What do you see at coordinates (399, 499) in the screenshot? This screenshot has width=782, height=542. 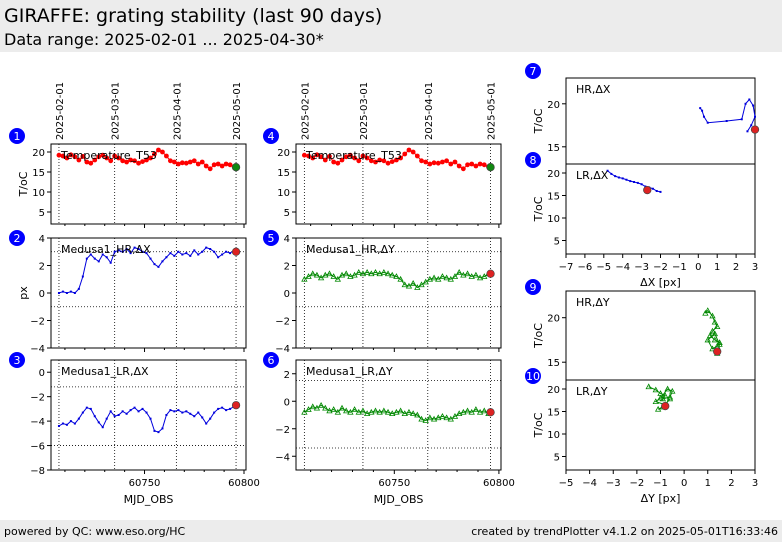 I see `x-axis-label: MJD_OBS` at bounding box center [399, 499].